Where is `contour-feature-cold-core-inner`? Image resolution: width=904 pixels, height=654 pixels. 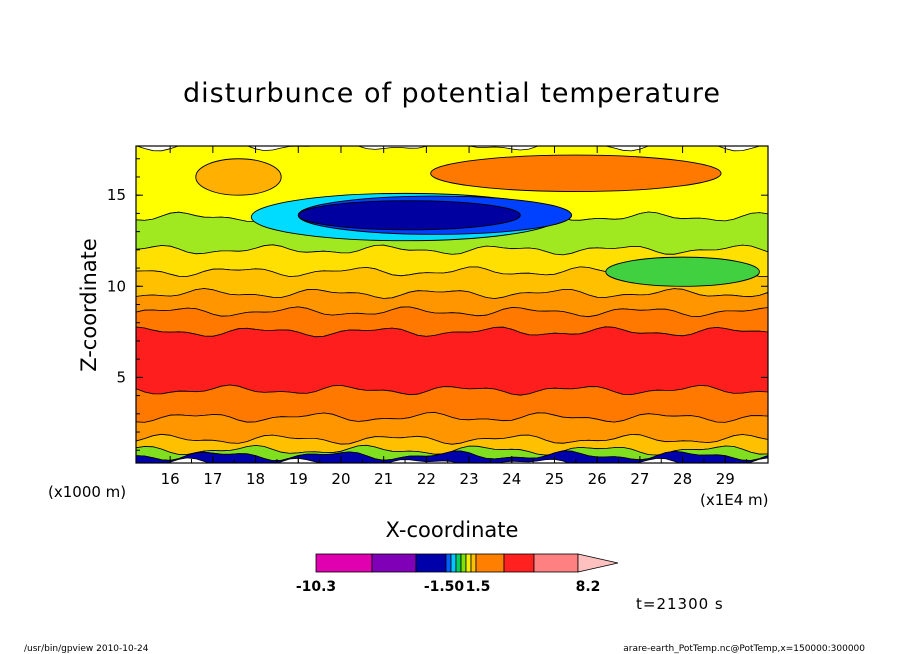 contour-feature-cold-core-inner is located at coordinates (409, 215).